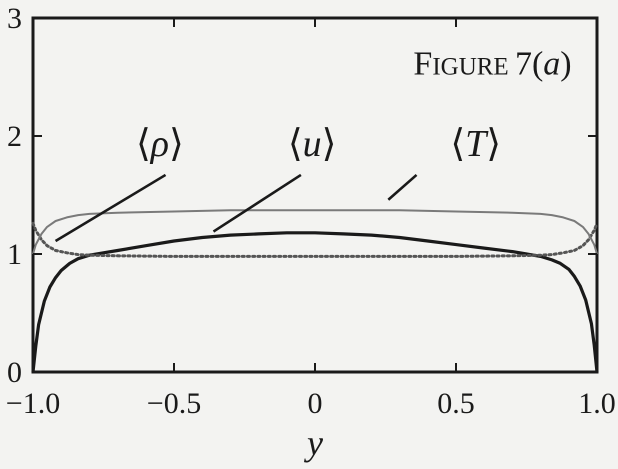  I want to click on x-tick-label: 0.5, so click(456, 403).